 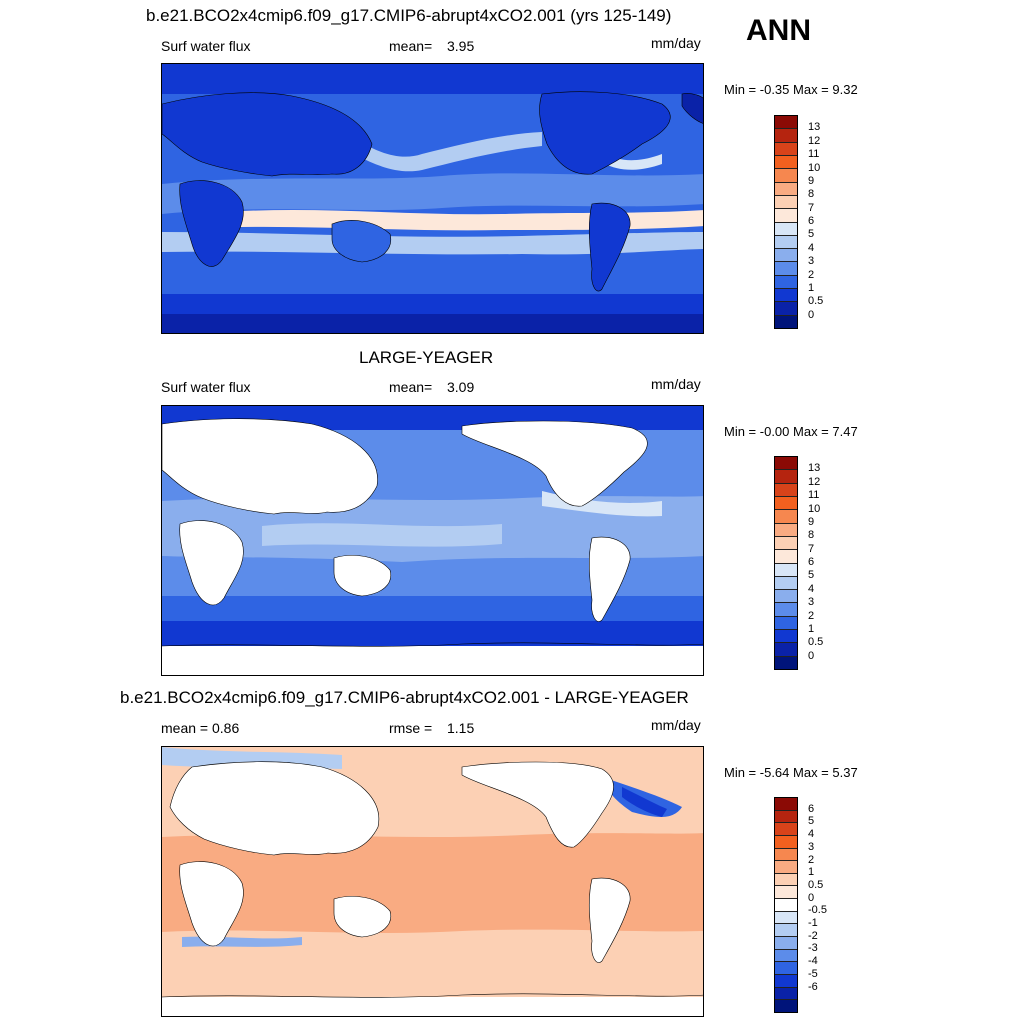 I want to click on panel2-title: LARGE-YEAGER, so click(x=426, y=357).